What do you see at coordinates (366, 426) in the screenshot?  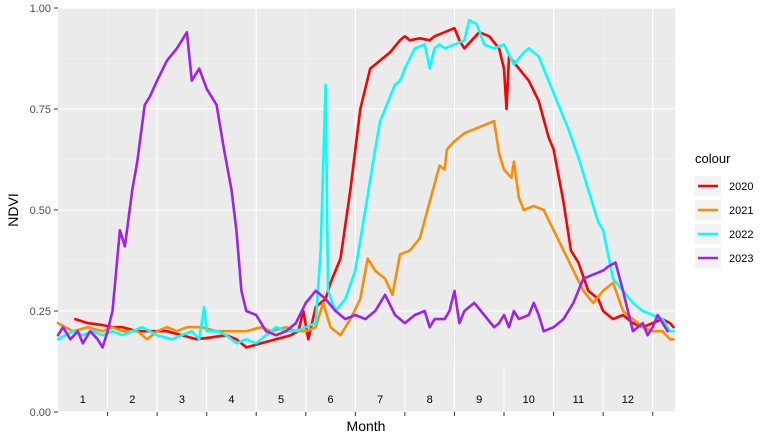 I see `x-axis-title: Month` at bounding box center [366, 426].